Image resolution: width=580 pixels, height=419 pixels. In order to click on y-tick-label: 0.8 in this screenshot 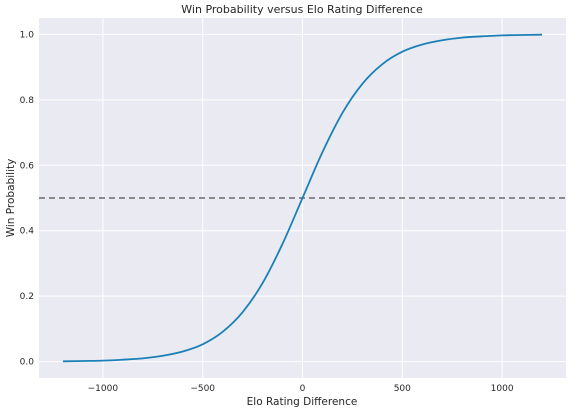, I will do `click(27, 101)`.